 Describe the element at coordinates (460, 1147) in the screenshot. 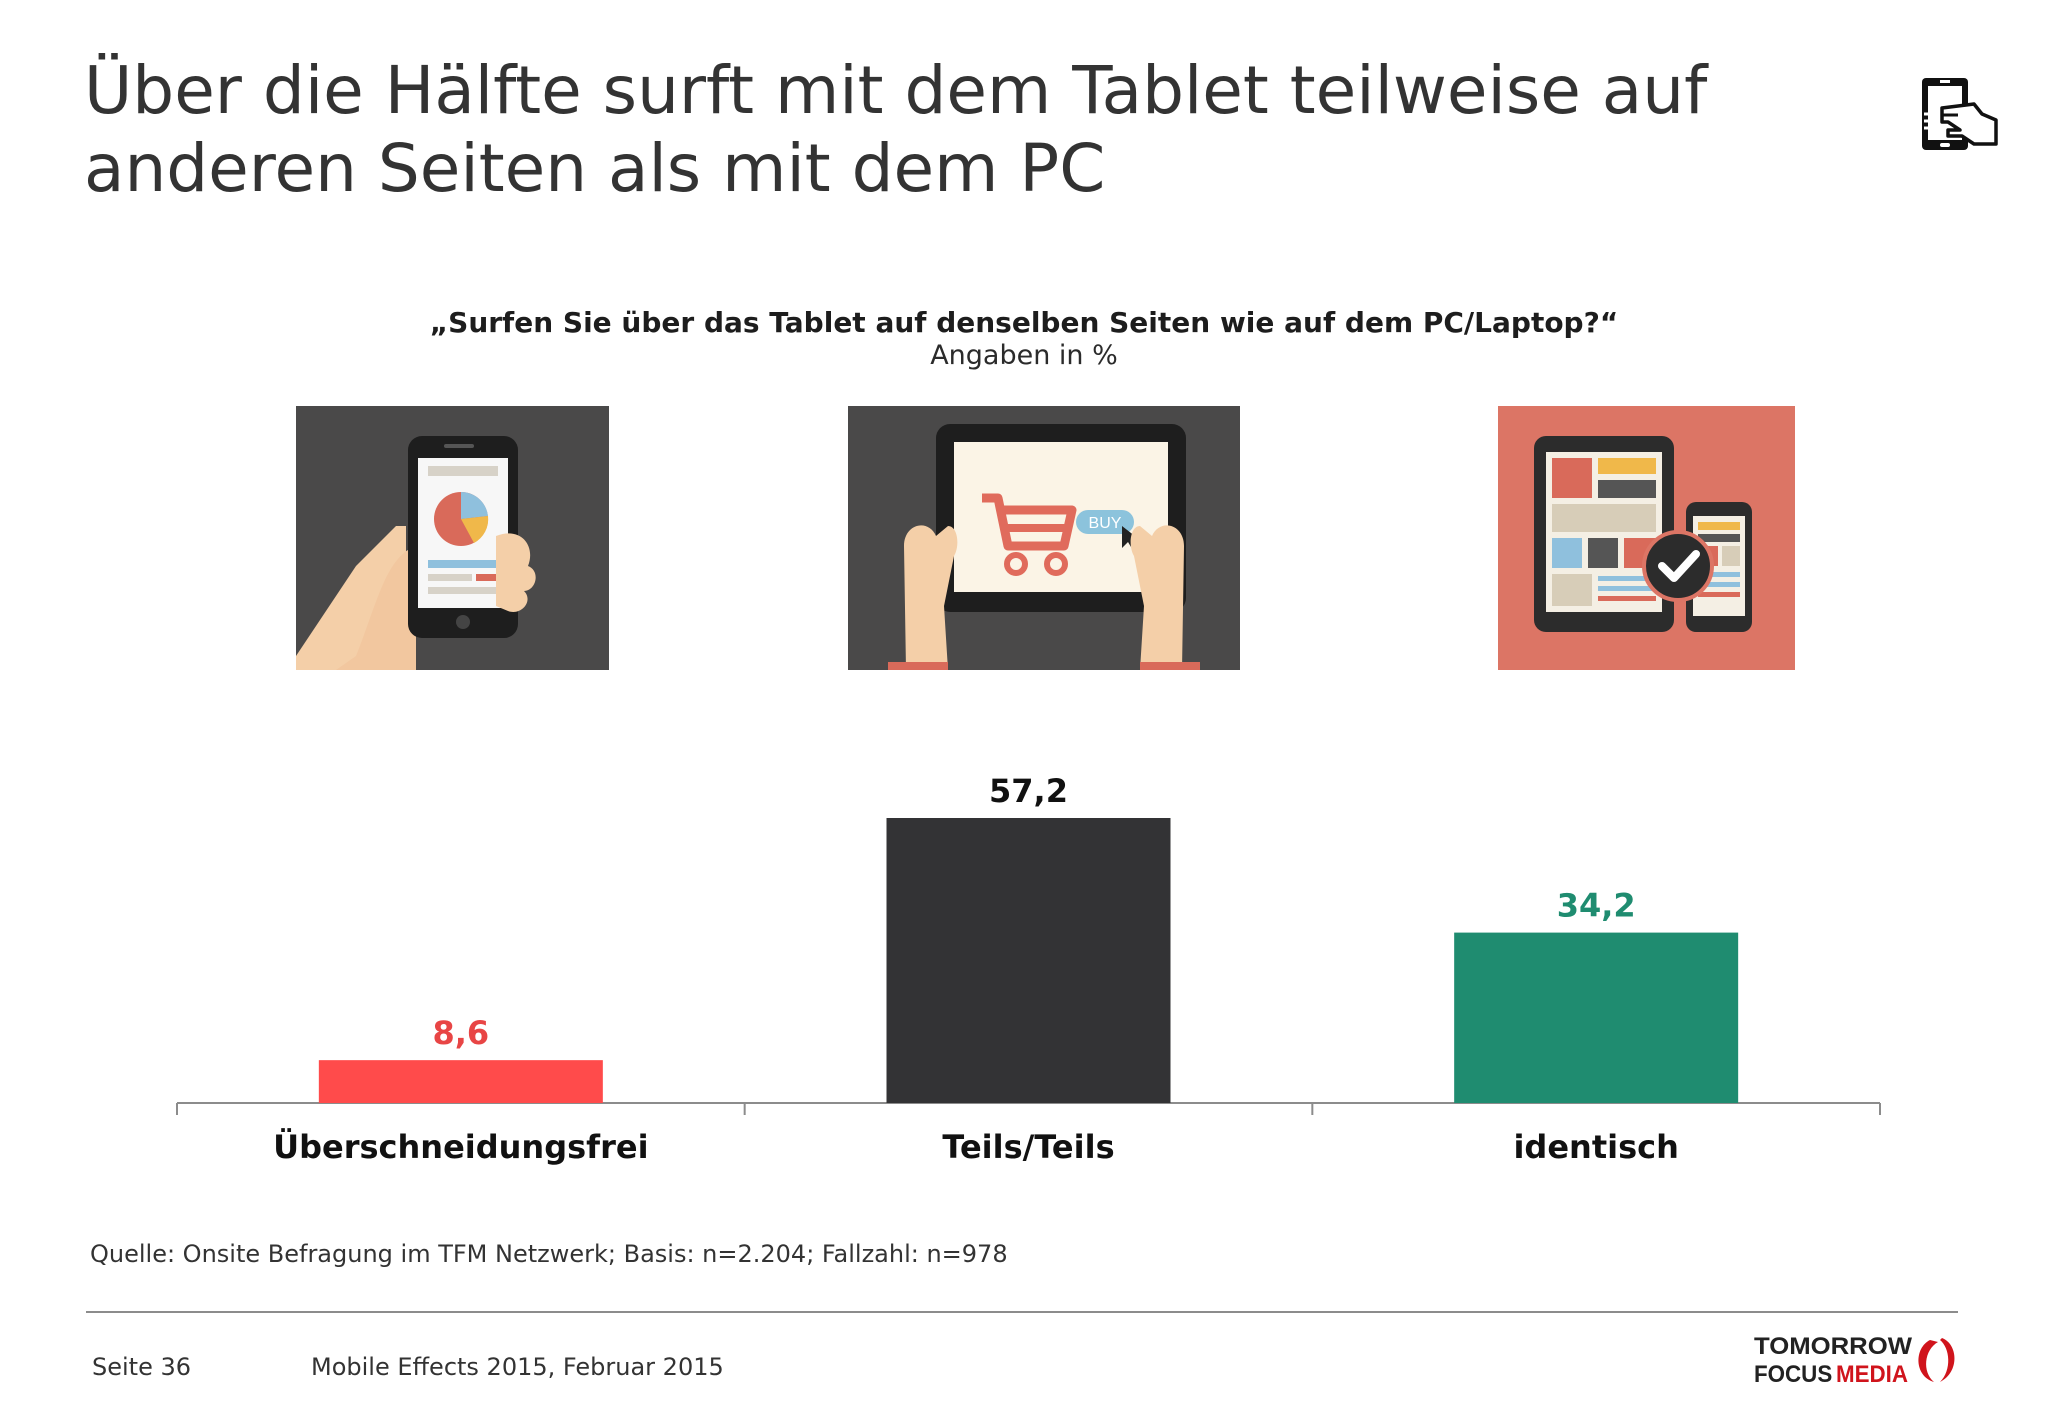

I see `category-label-1: Überschneidungsfrei` at that location.